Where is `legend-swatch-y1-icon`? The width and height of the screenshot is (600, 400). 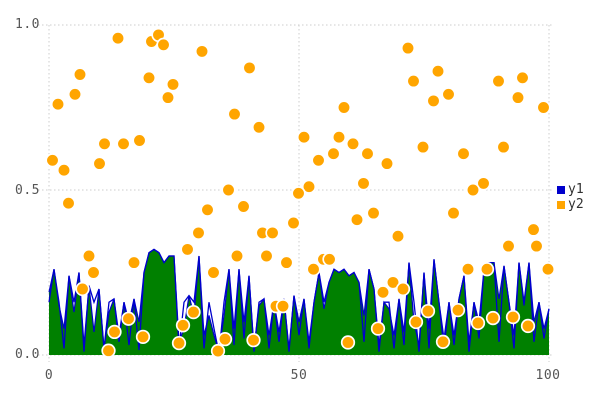 legend-swatch-y1-icon is located at coordinates (561, 190).